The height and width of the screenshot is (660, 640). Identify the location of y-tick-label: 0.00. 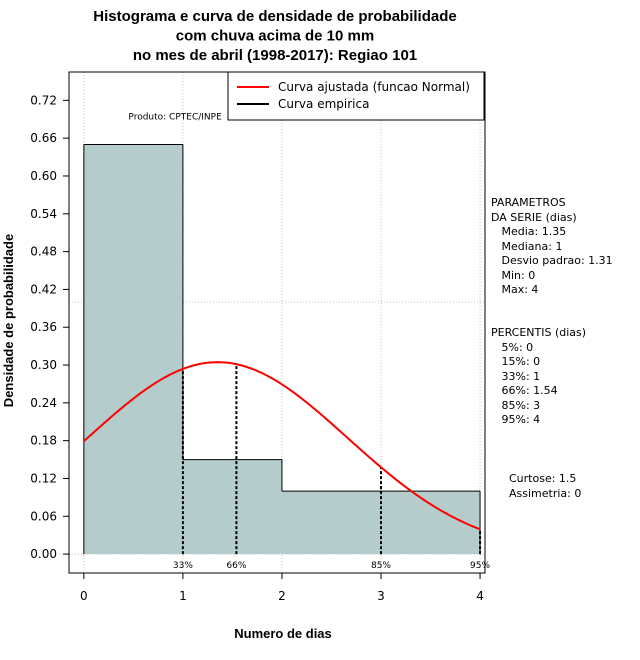
(43, 554).